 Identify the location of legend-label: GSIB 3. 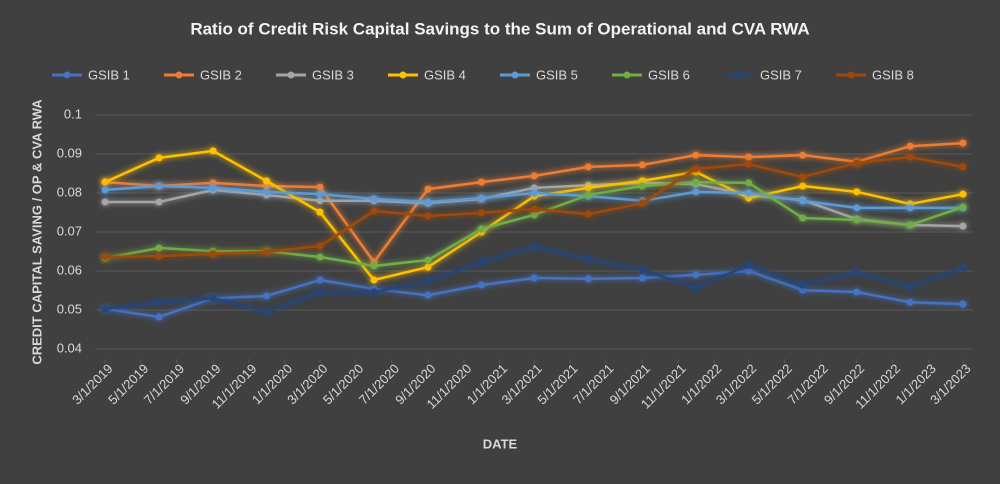
(333, 74).